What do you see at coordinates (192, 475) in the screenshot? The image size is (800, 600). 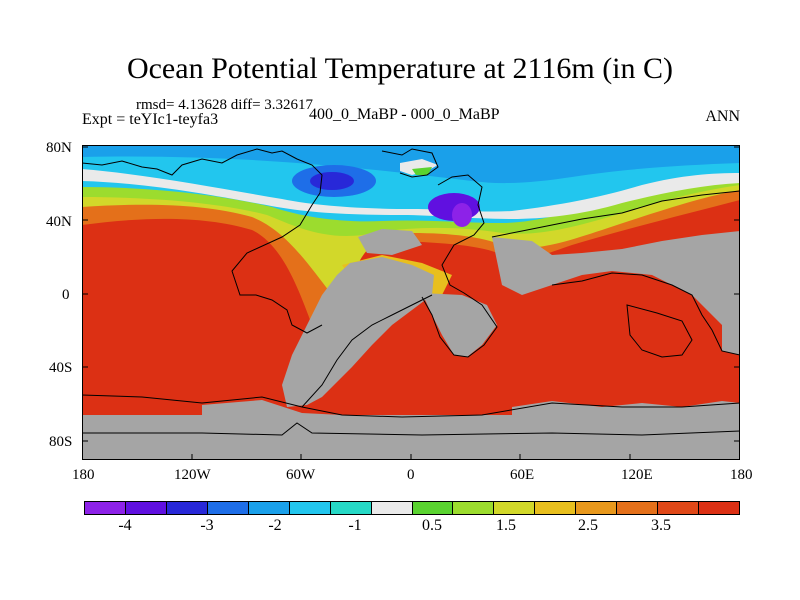 I see `lon-label-120w: 120W` at bounding box center [192, 475].